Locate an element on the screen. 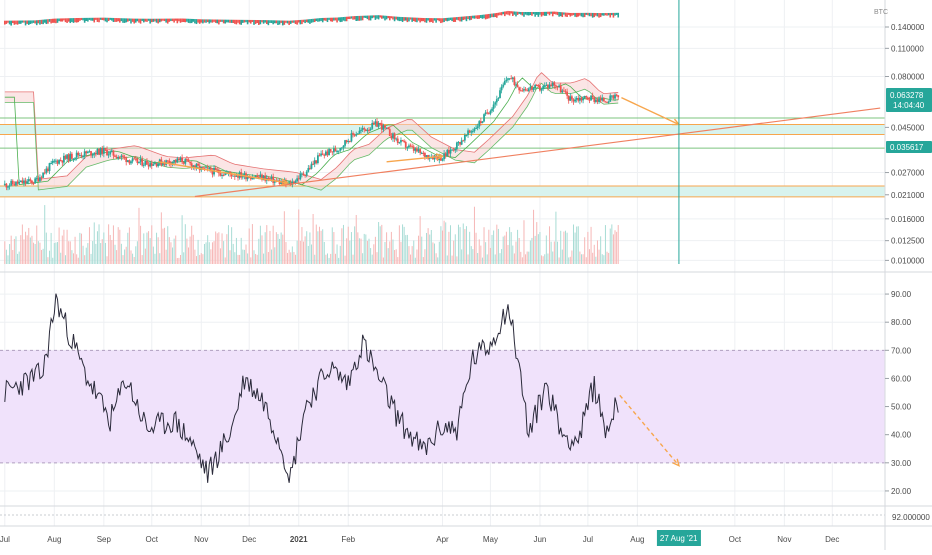  price-tag-bg is located at coordinates (909, 100).